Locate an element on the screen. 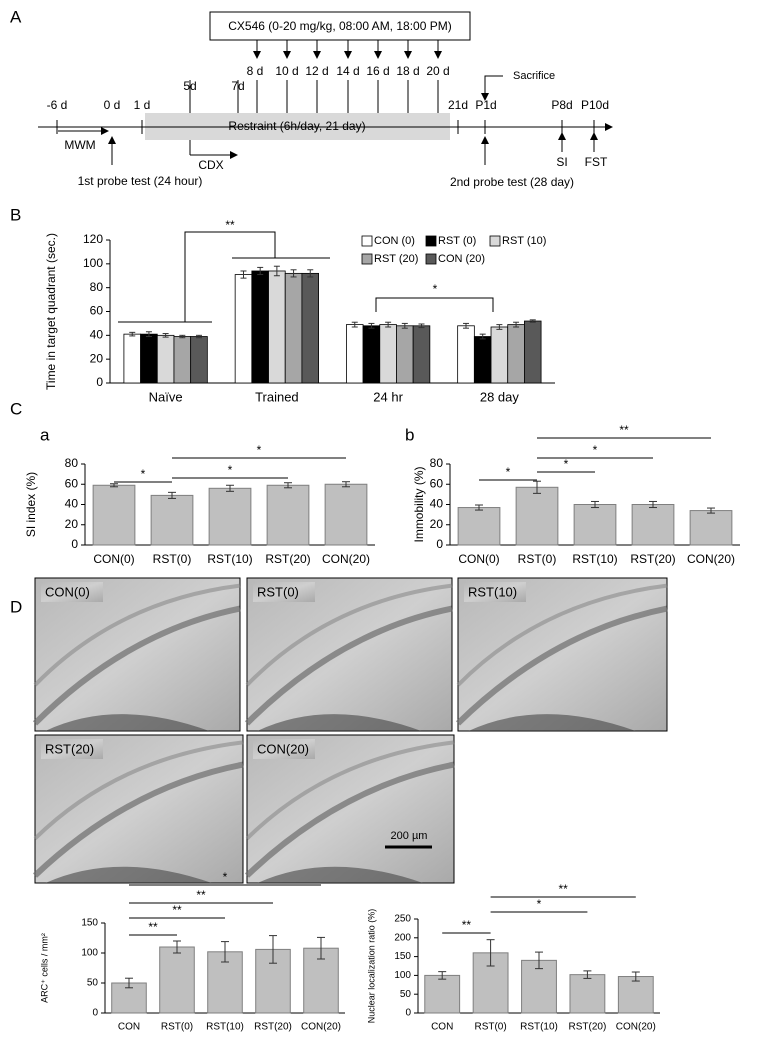 Image resolution: width=757 pixels, height=1041 pixels. day-label: 0 d is located at coordinates (112, 105).